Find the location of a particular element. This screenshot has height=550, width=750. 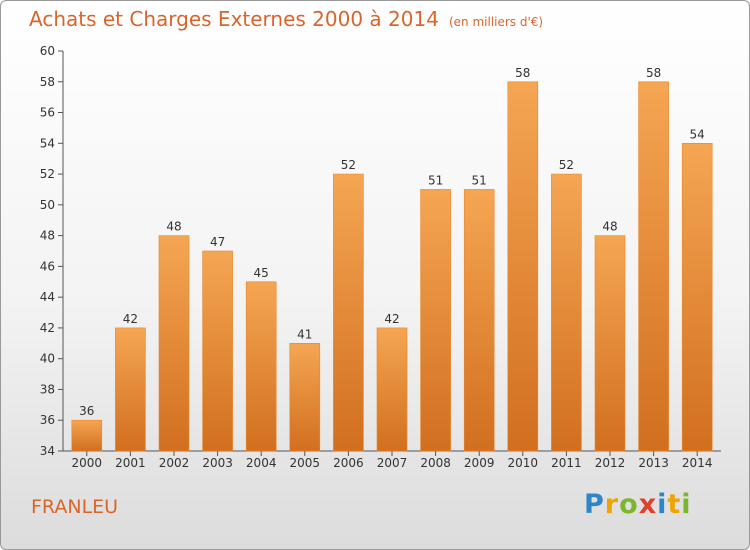

logo-letter: r is located at coordinates (612, 504).